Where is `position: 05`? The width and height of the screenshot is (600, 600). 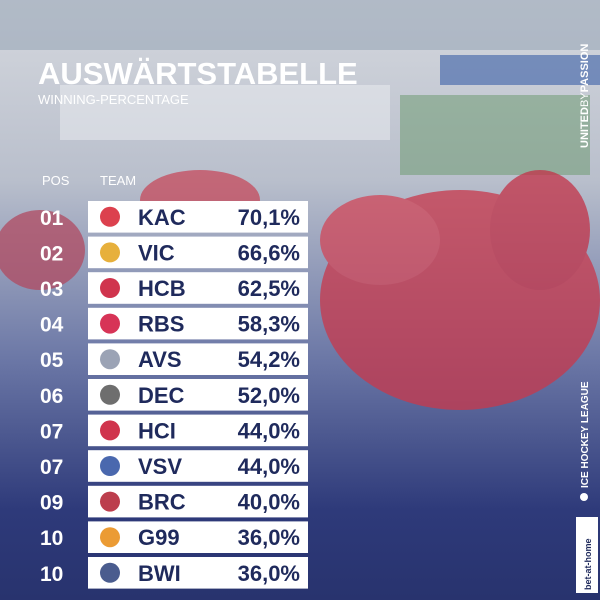 position: 05 is located at coordinates (52, 360).